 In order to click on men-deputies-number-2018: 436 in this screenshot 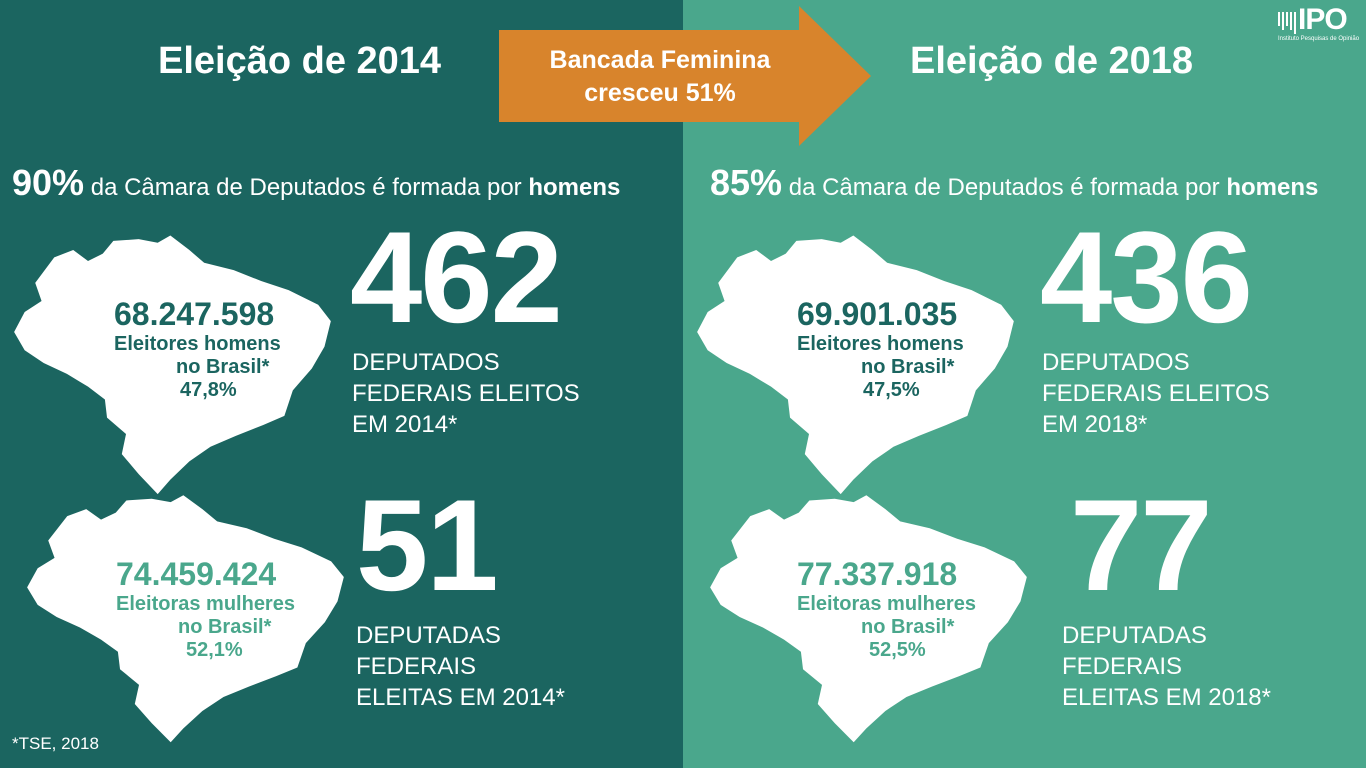, I will do `click(1146, 277)`.